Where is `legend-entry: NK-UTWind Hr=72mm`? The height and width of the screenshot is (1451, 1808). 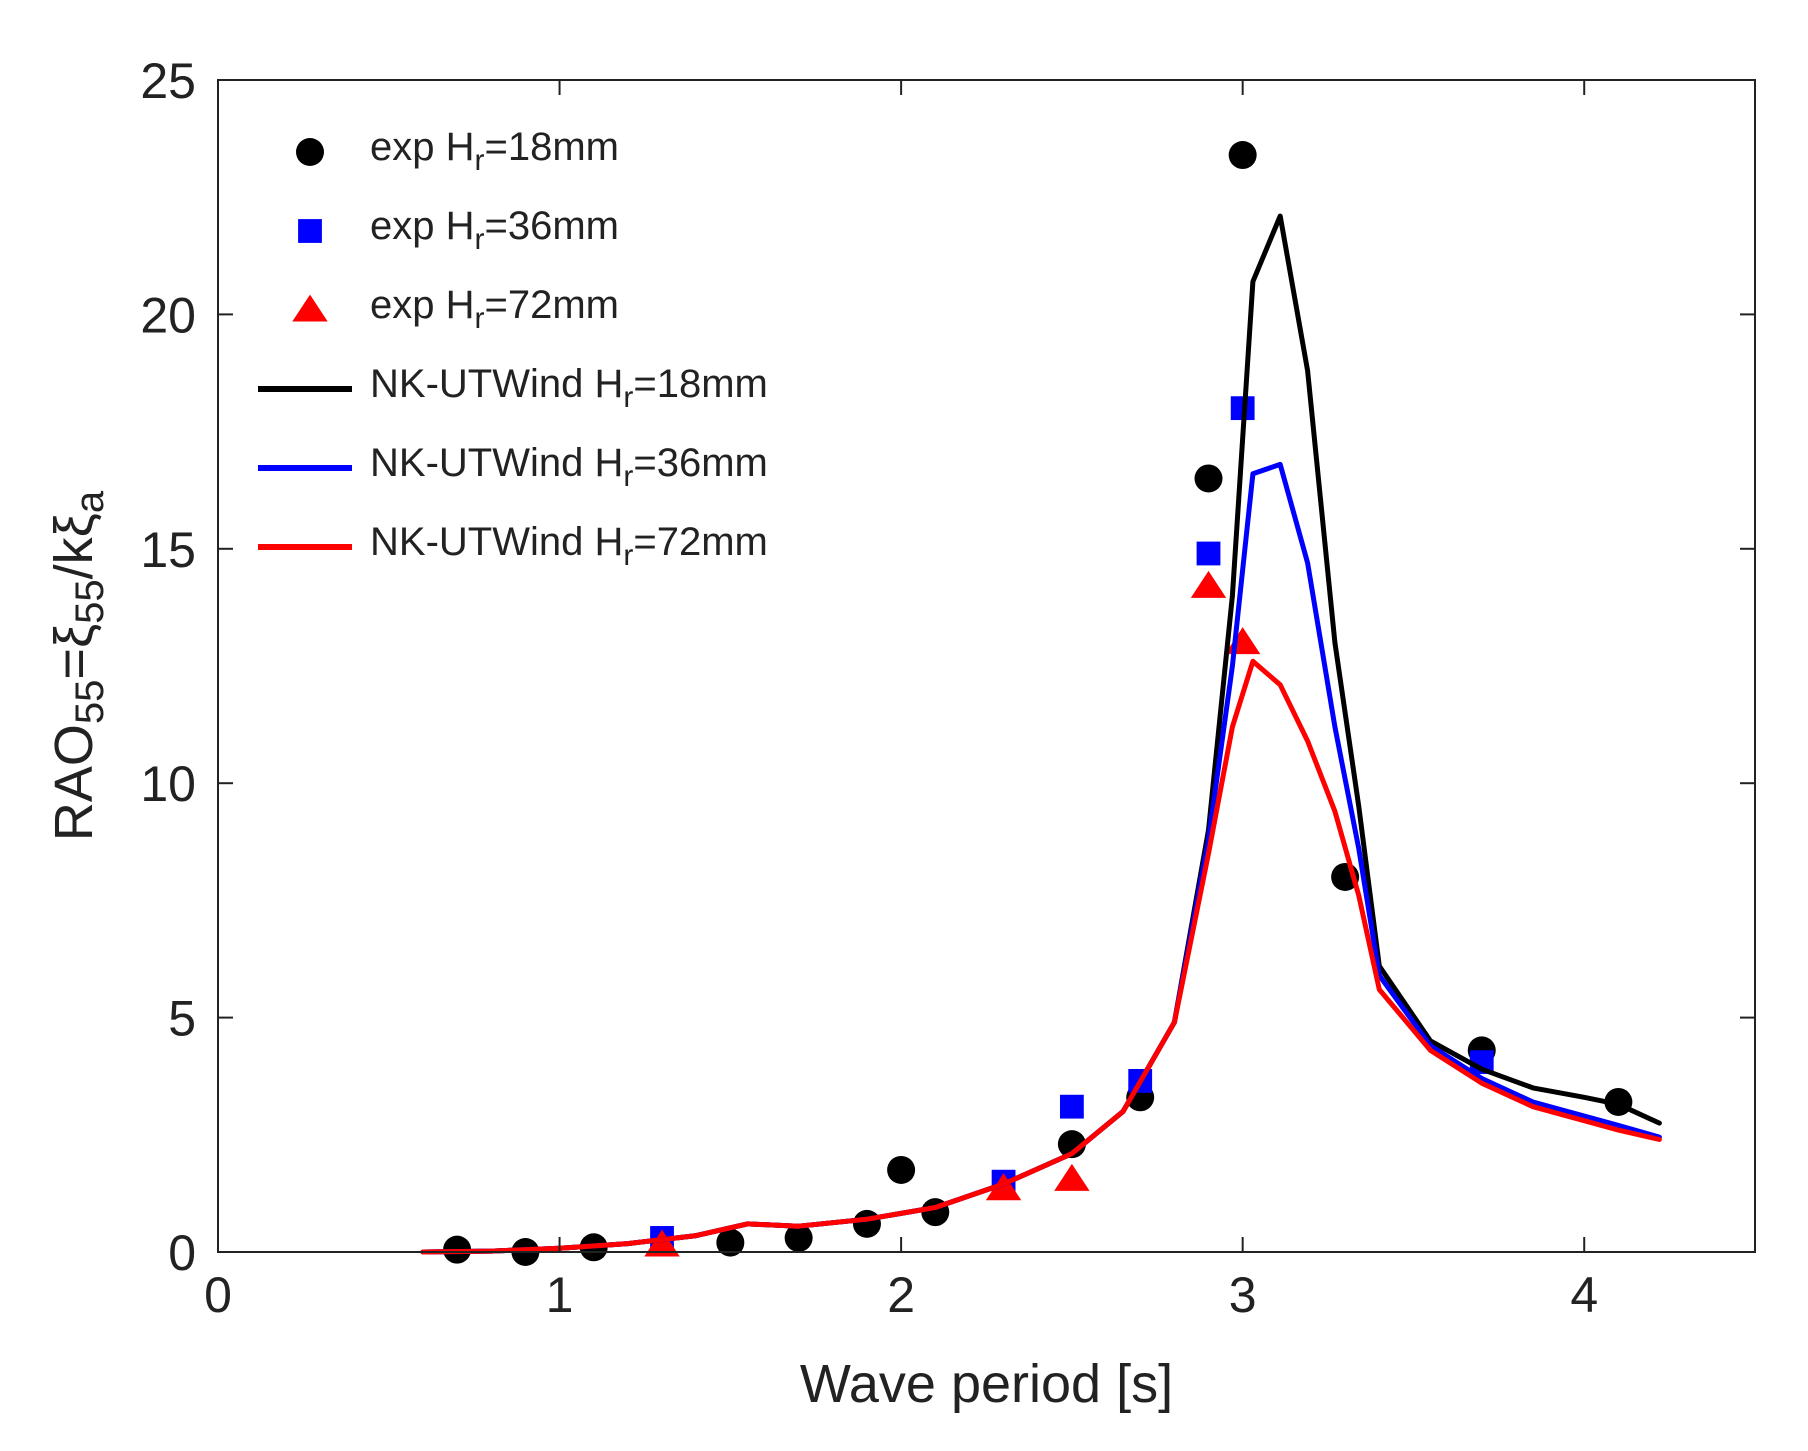 legend-entry: NK-UTWind Hr=72mm is located at coordinates (513, 546).